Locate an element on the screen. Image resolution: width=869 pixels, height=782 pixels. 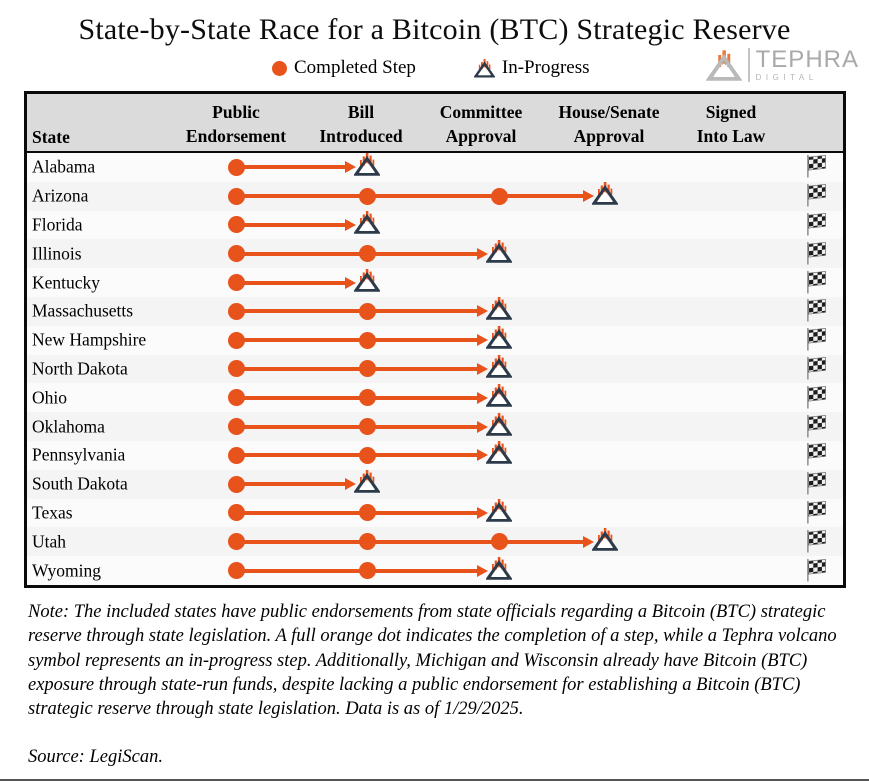
legend-item-in-progress: In-Progress is located at coordinates (532, 68).